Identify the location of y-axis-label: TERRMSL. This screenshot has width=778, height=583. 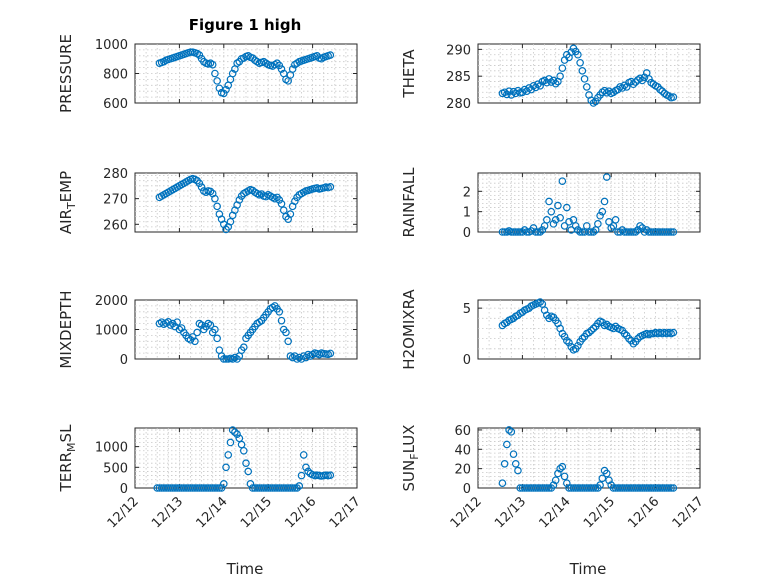
(67, 458).